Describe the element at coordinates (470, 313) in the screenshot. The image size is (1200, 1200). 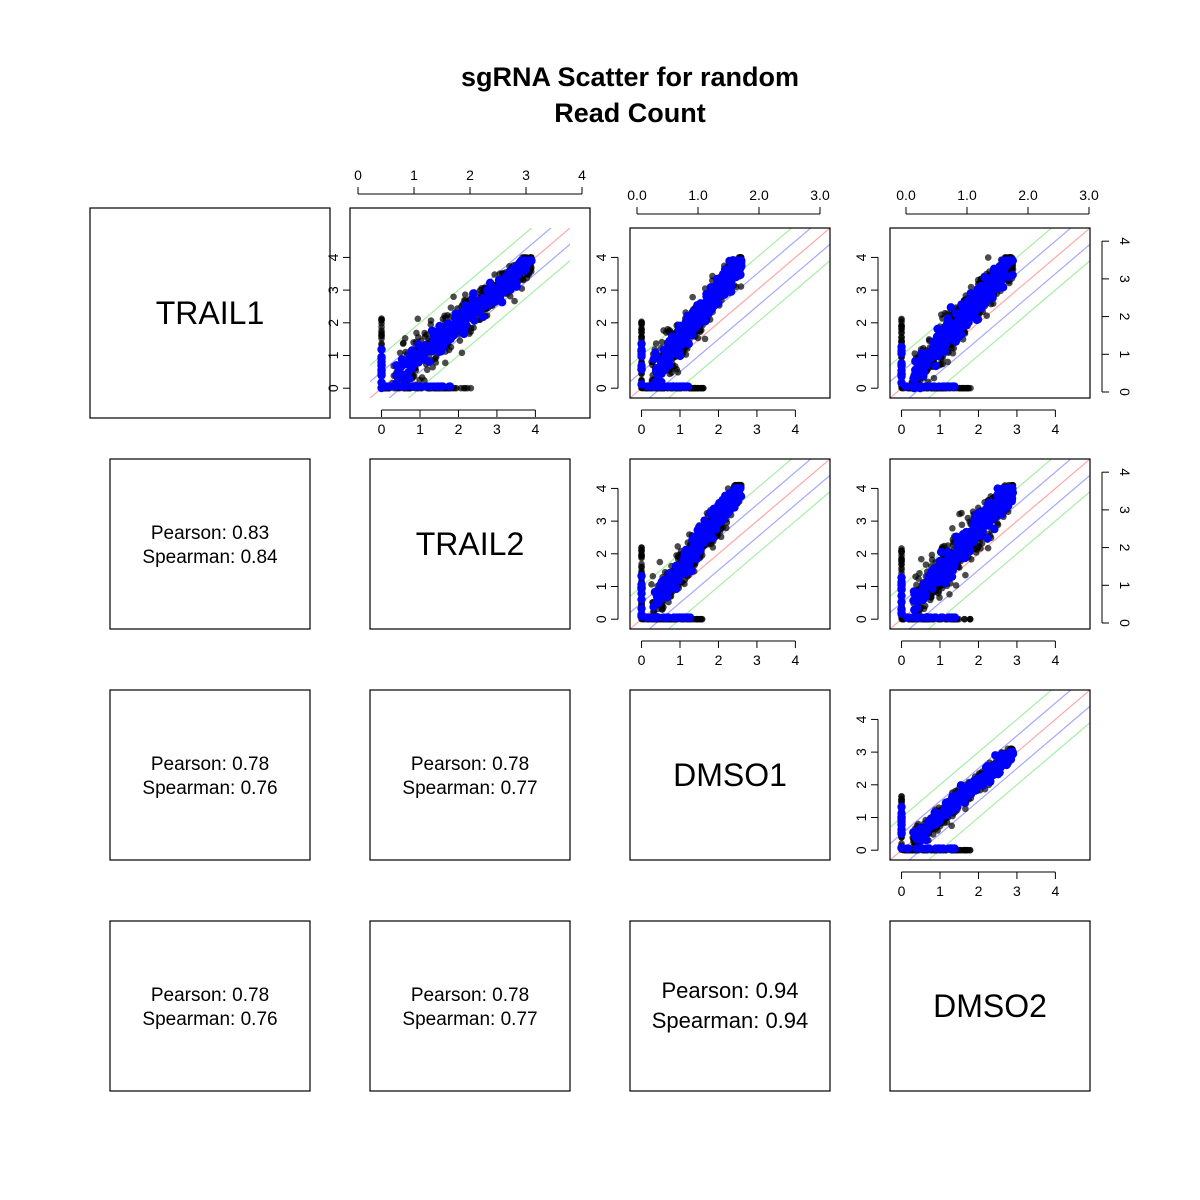
I see `plot-area` at that location.